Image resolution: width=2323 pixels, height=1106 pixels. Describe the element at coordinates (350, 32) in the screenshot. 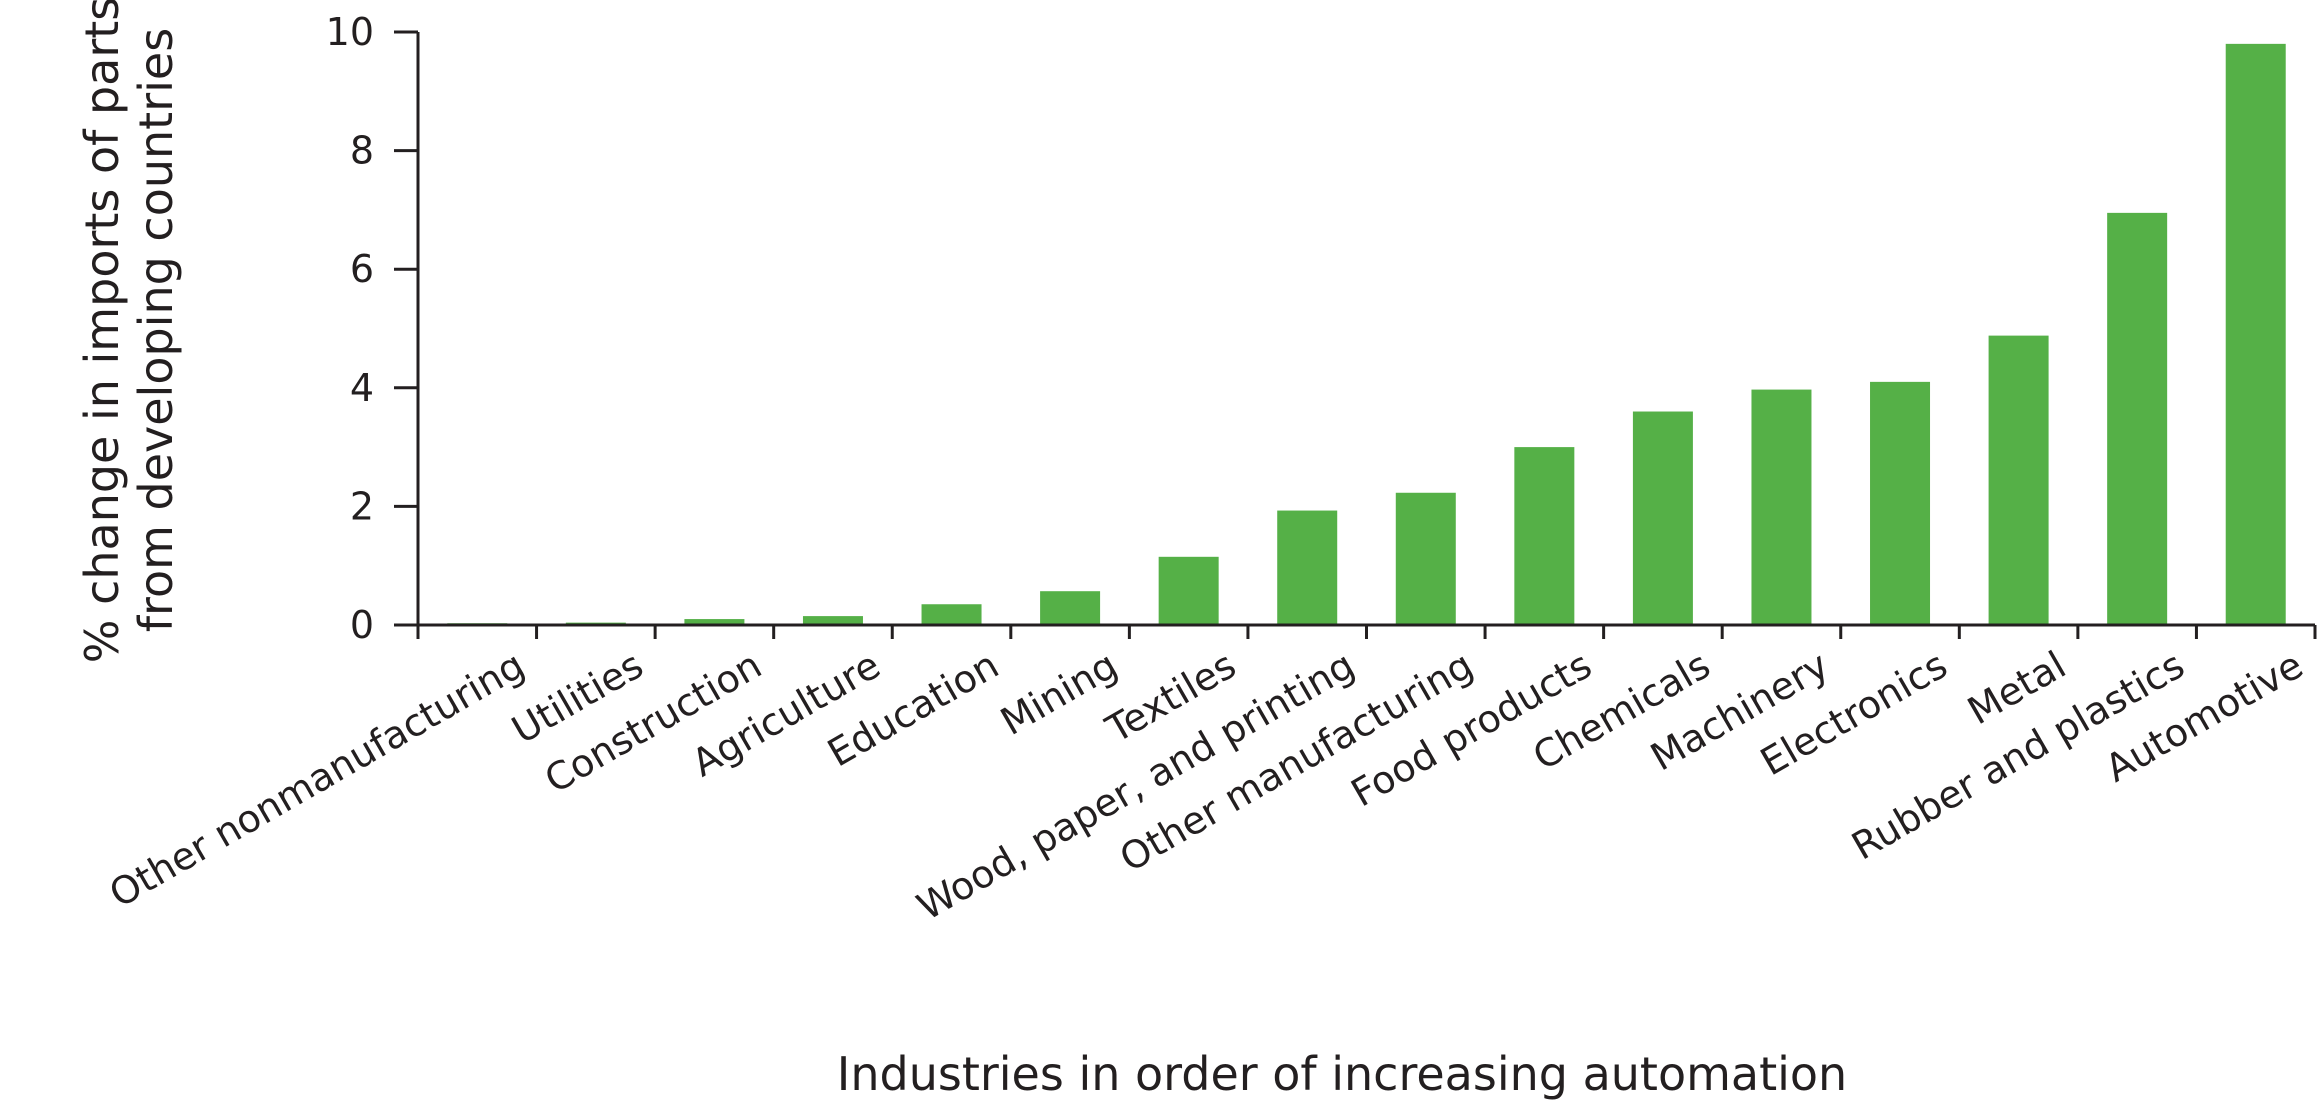

I see `y-tick-label: 10` at that location.